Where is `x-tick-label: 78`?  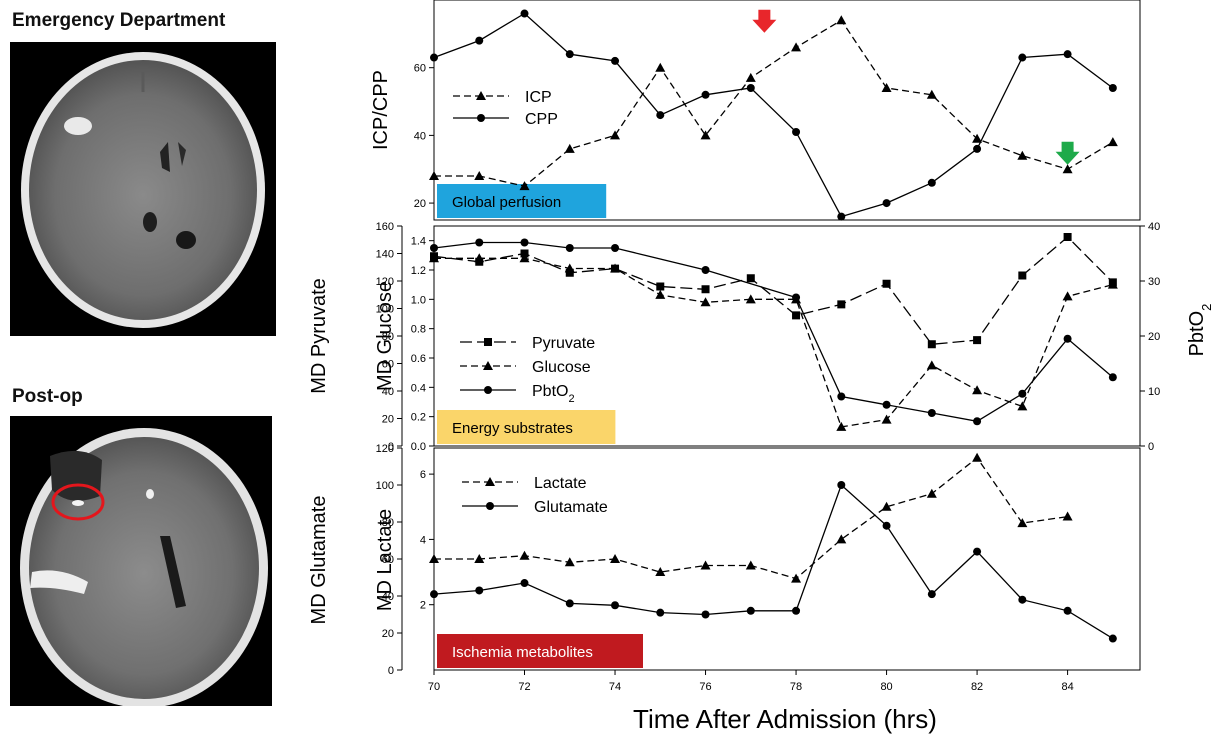
x-tick-label: 78 is located at coordinates (796, 687).